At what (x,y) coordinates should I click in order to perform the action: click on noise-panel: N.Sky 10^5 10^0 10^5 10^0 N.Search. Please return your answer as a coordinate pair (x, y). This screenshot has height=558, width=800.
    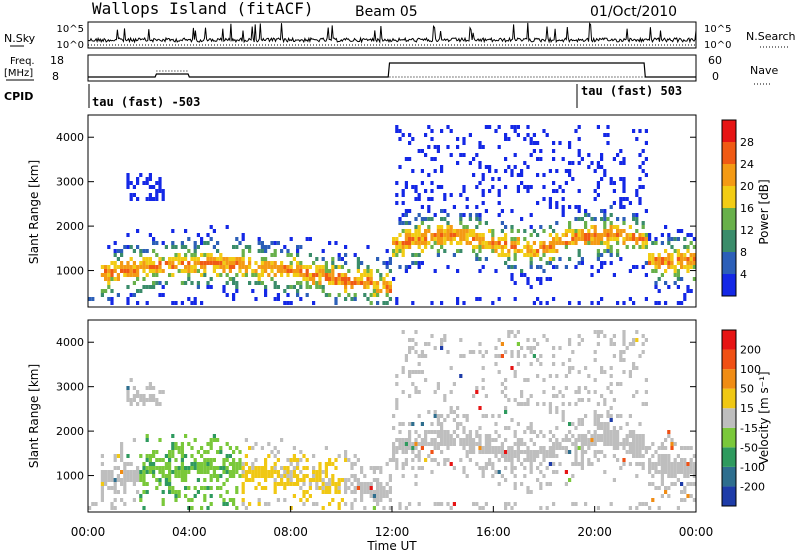
    Looking at the image, I should click on (400, 36).